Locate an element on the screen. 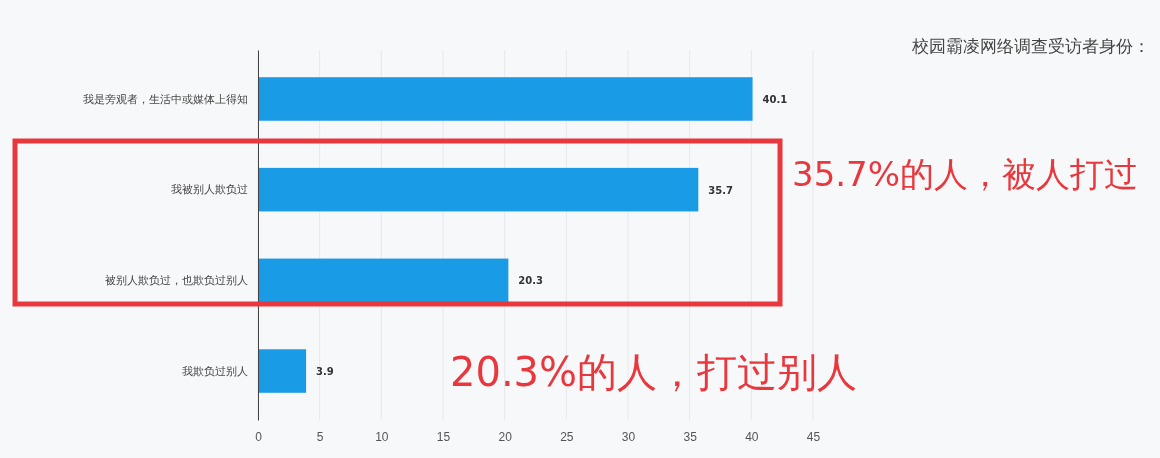 The width and height of the screenshot is (1160, 458). x-tick-label: 0 is located at coordinates (259, 436).